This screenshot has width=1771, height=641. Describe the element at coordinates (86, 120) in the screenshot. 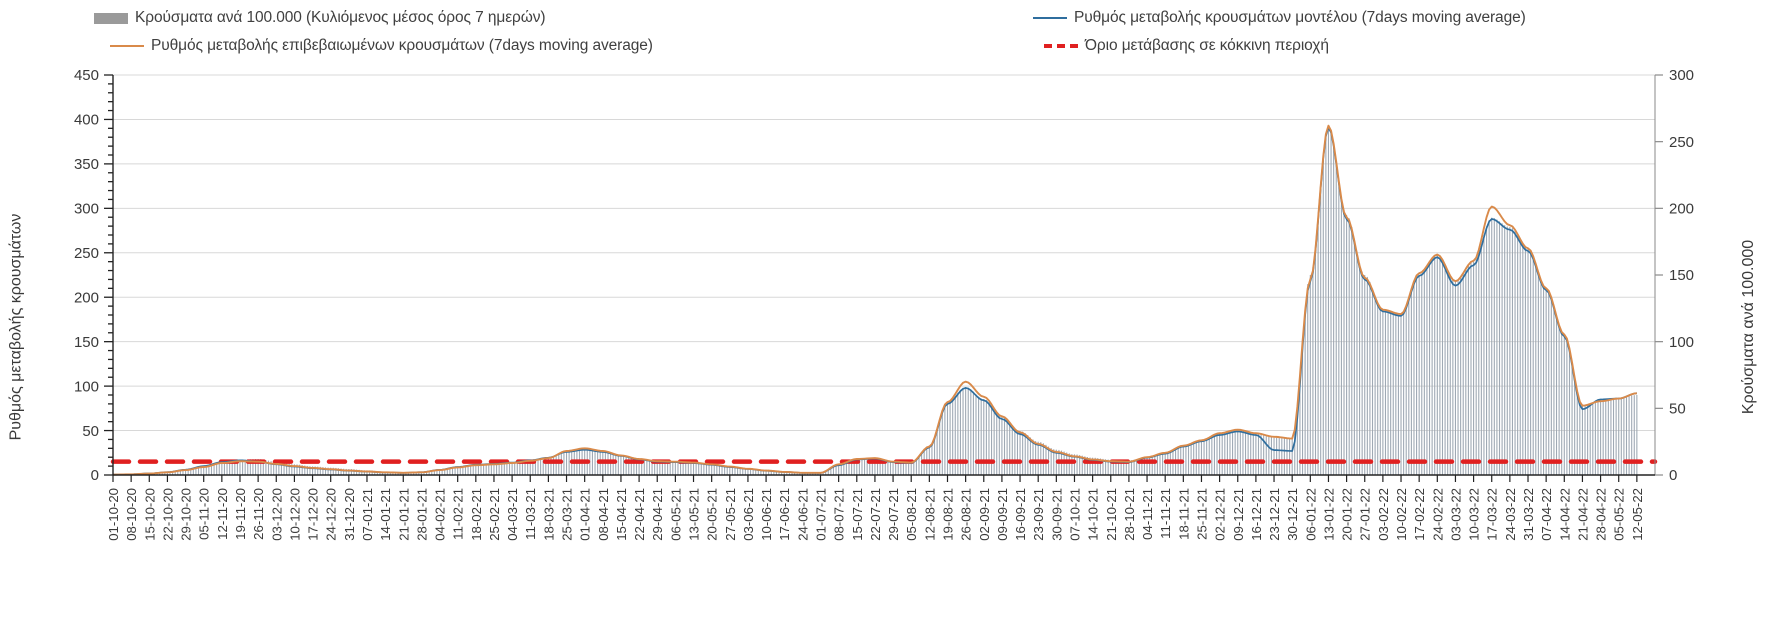

I see `svg-text: 400` at that location.